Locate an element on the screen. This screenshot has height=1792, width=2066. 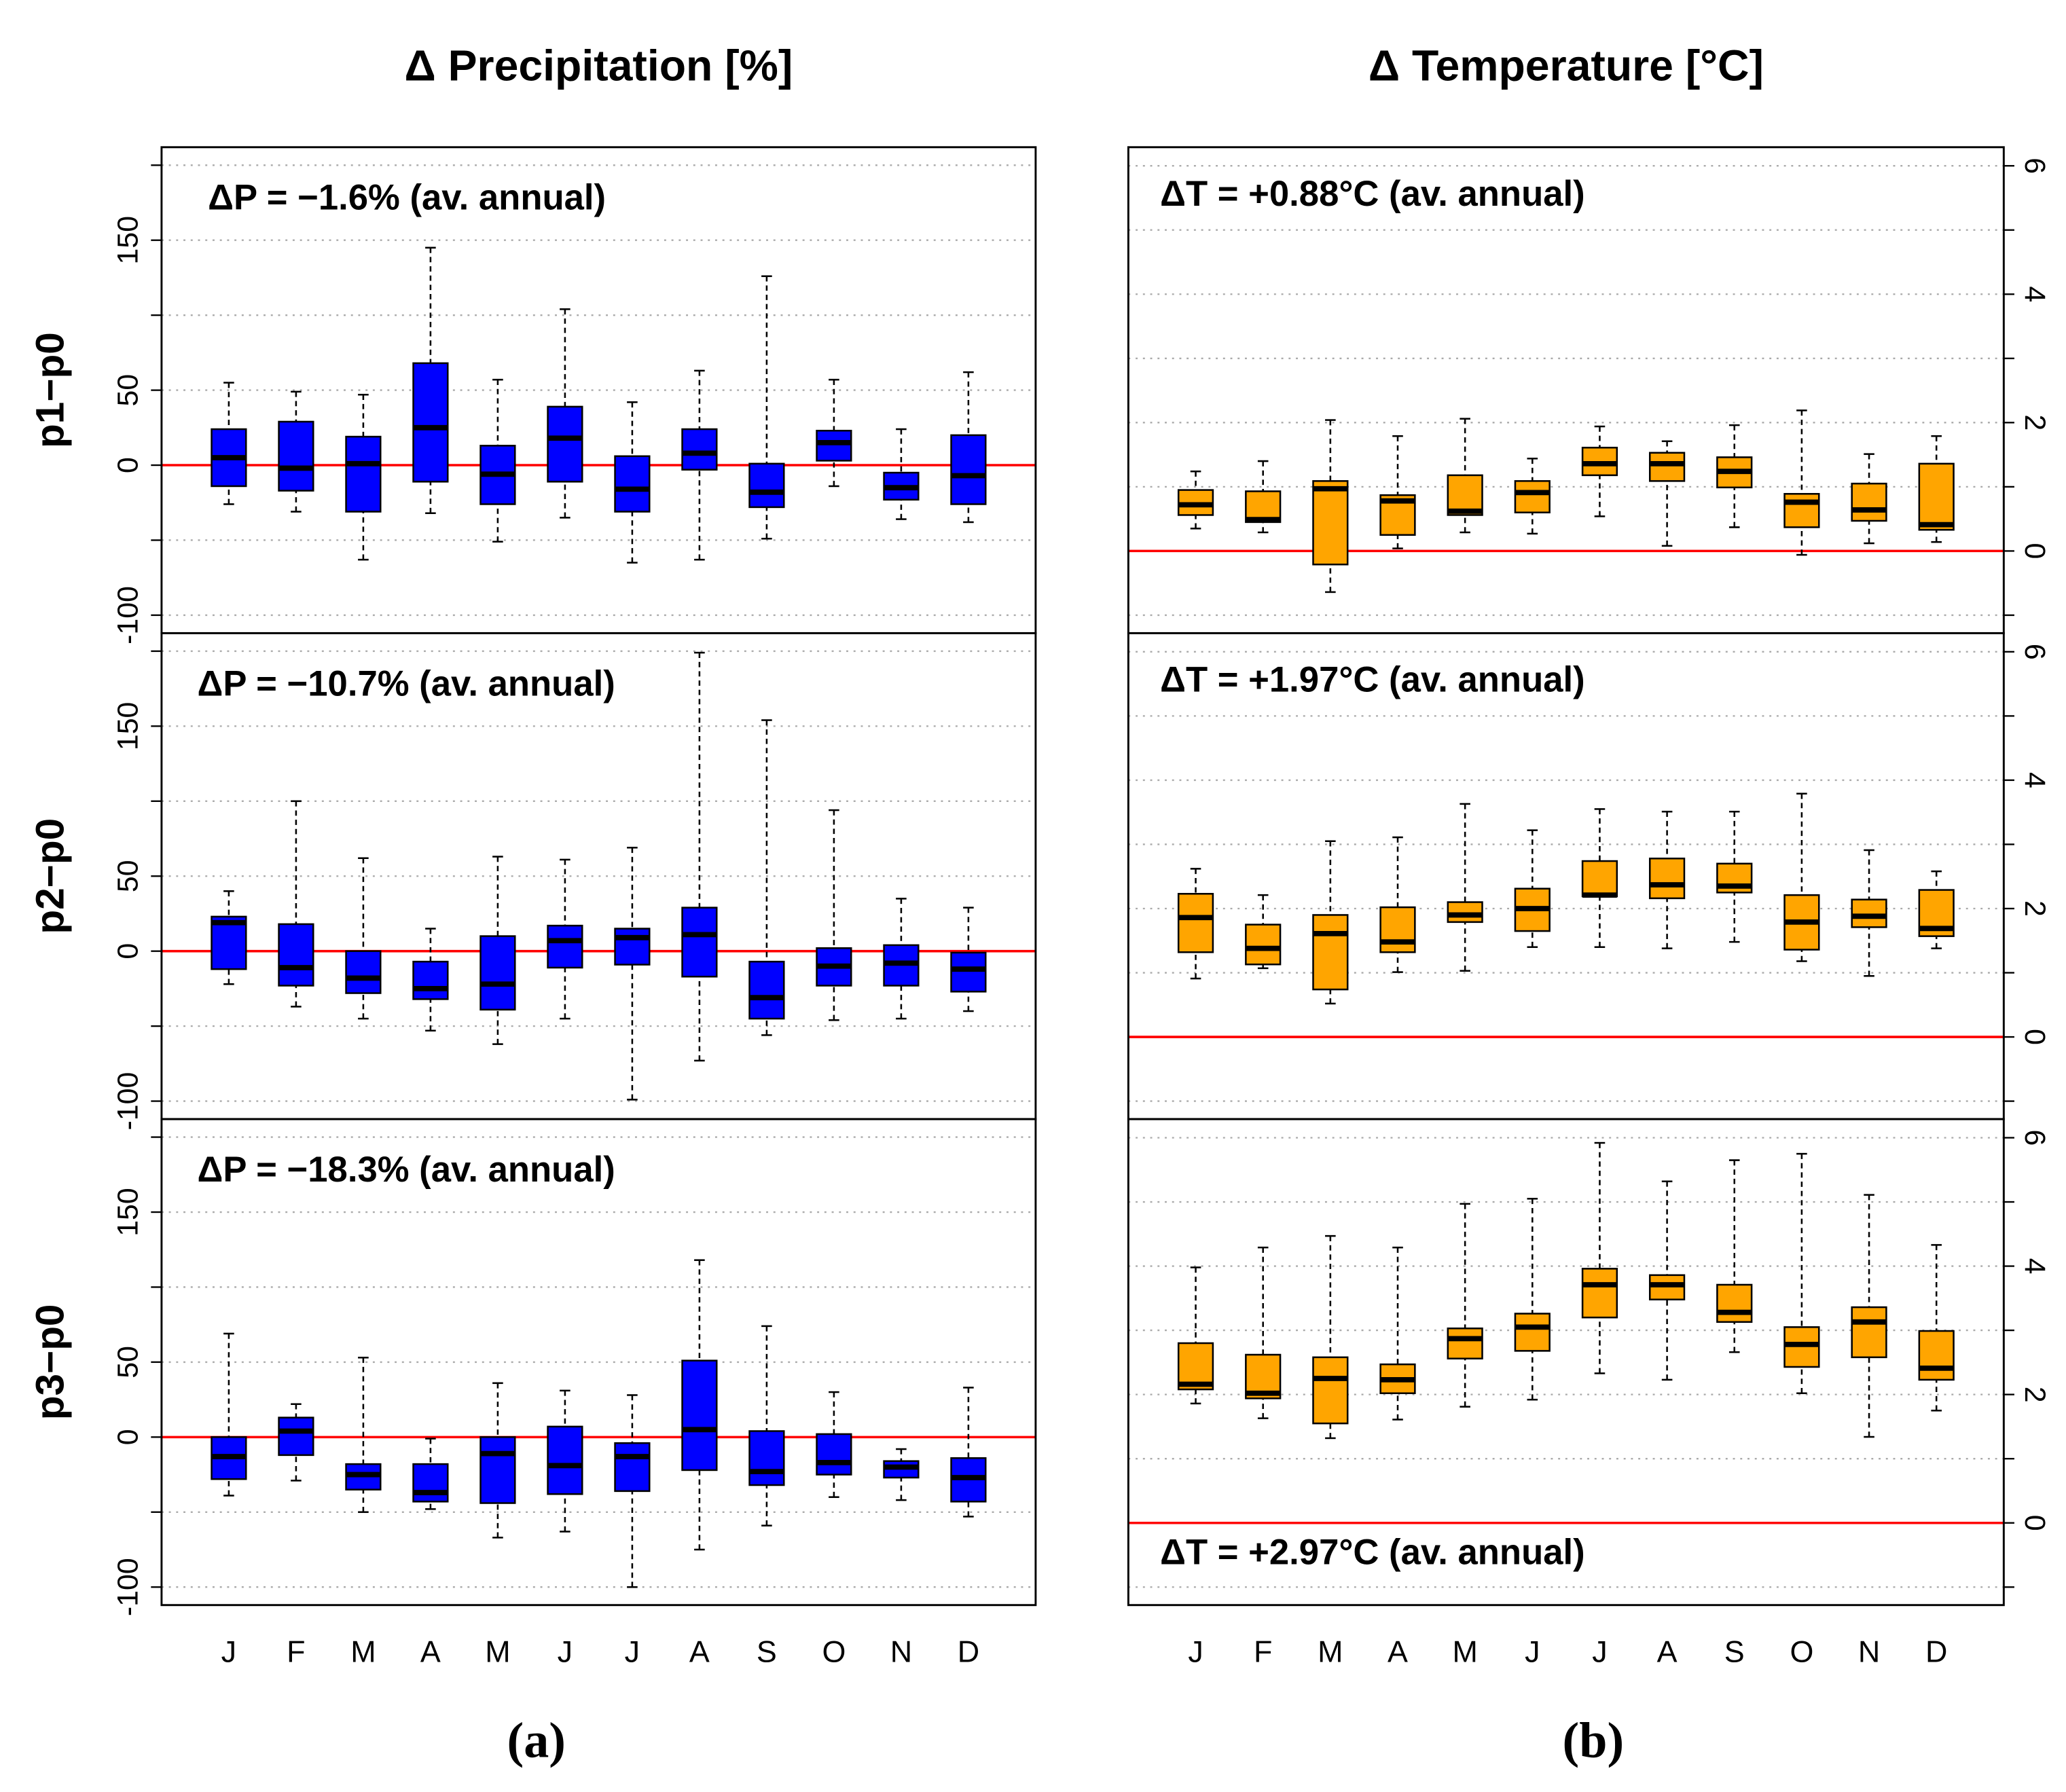
row-label: p2−p0 is located at coordinates (50, 876).